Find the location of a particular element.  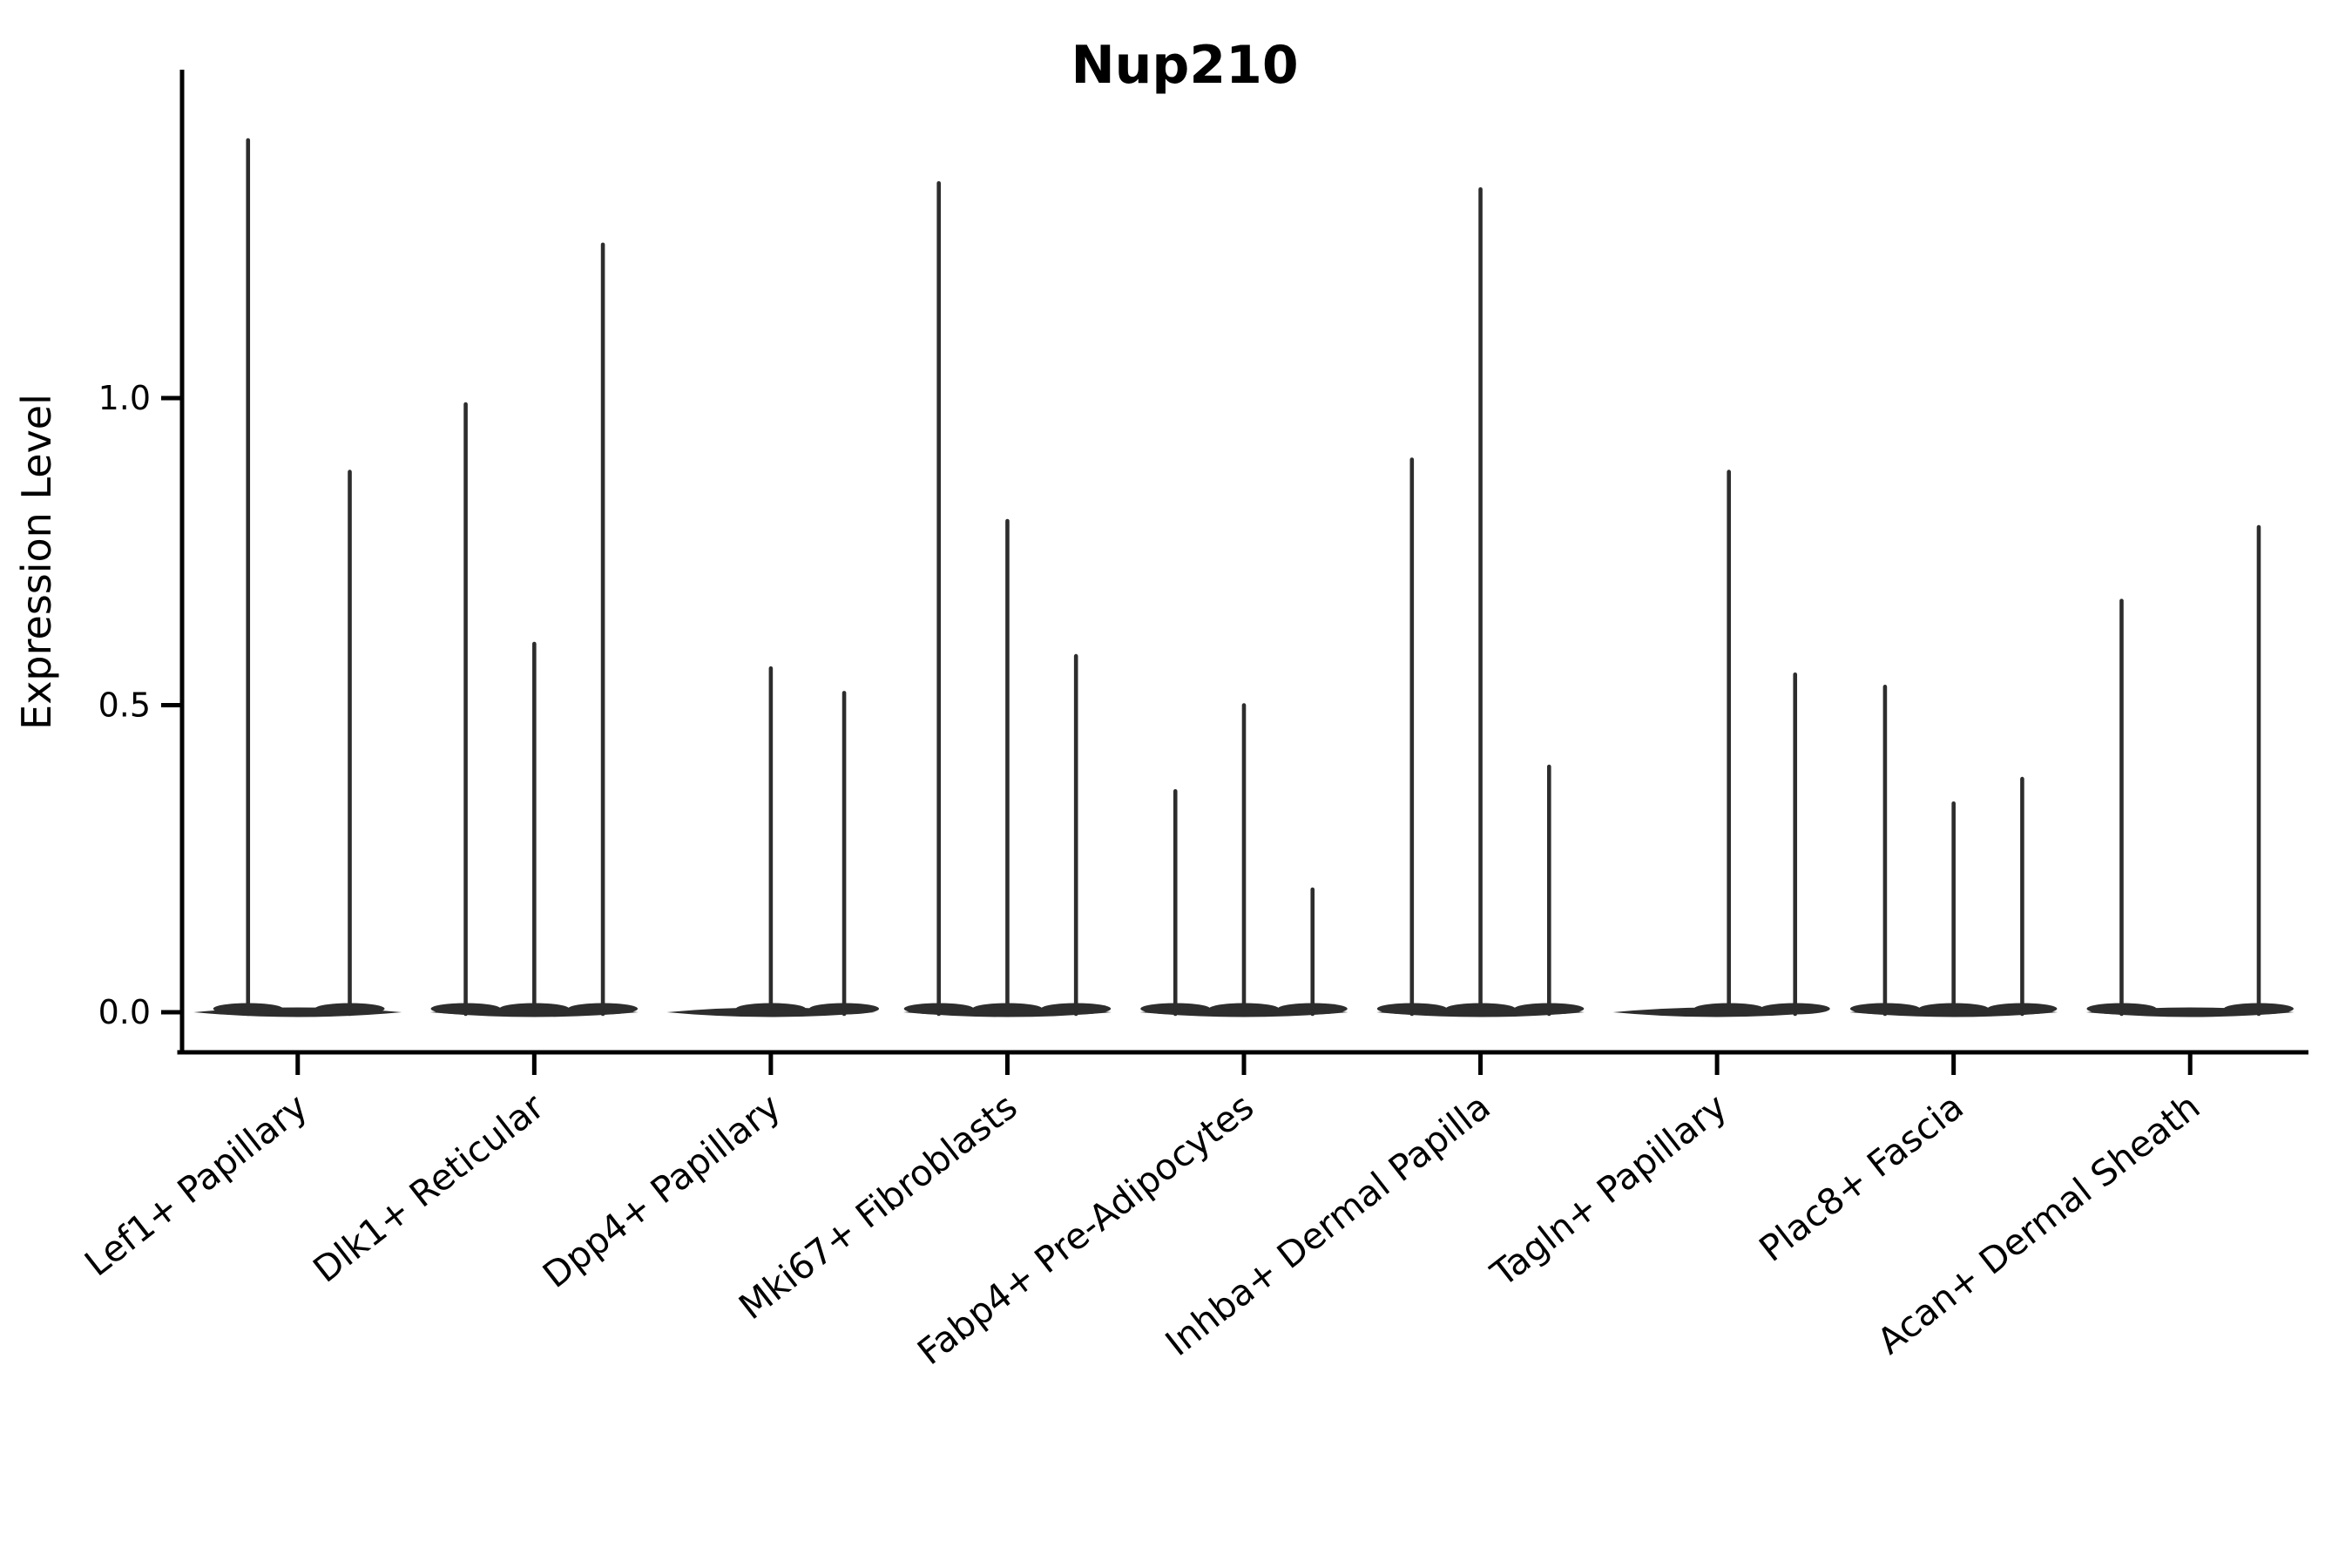

y-tick-label: 0.0 is located at coordinates (125, 1012).